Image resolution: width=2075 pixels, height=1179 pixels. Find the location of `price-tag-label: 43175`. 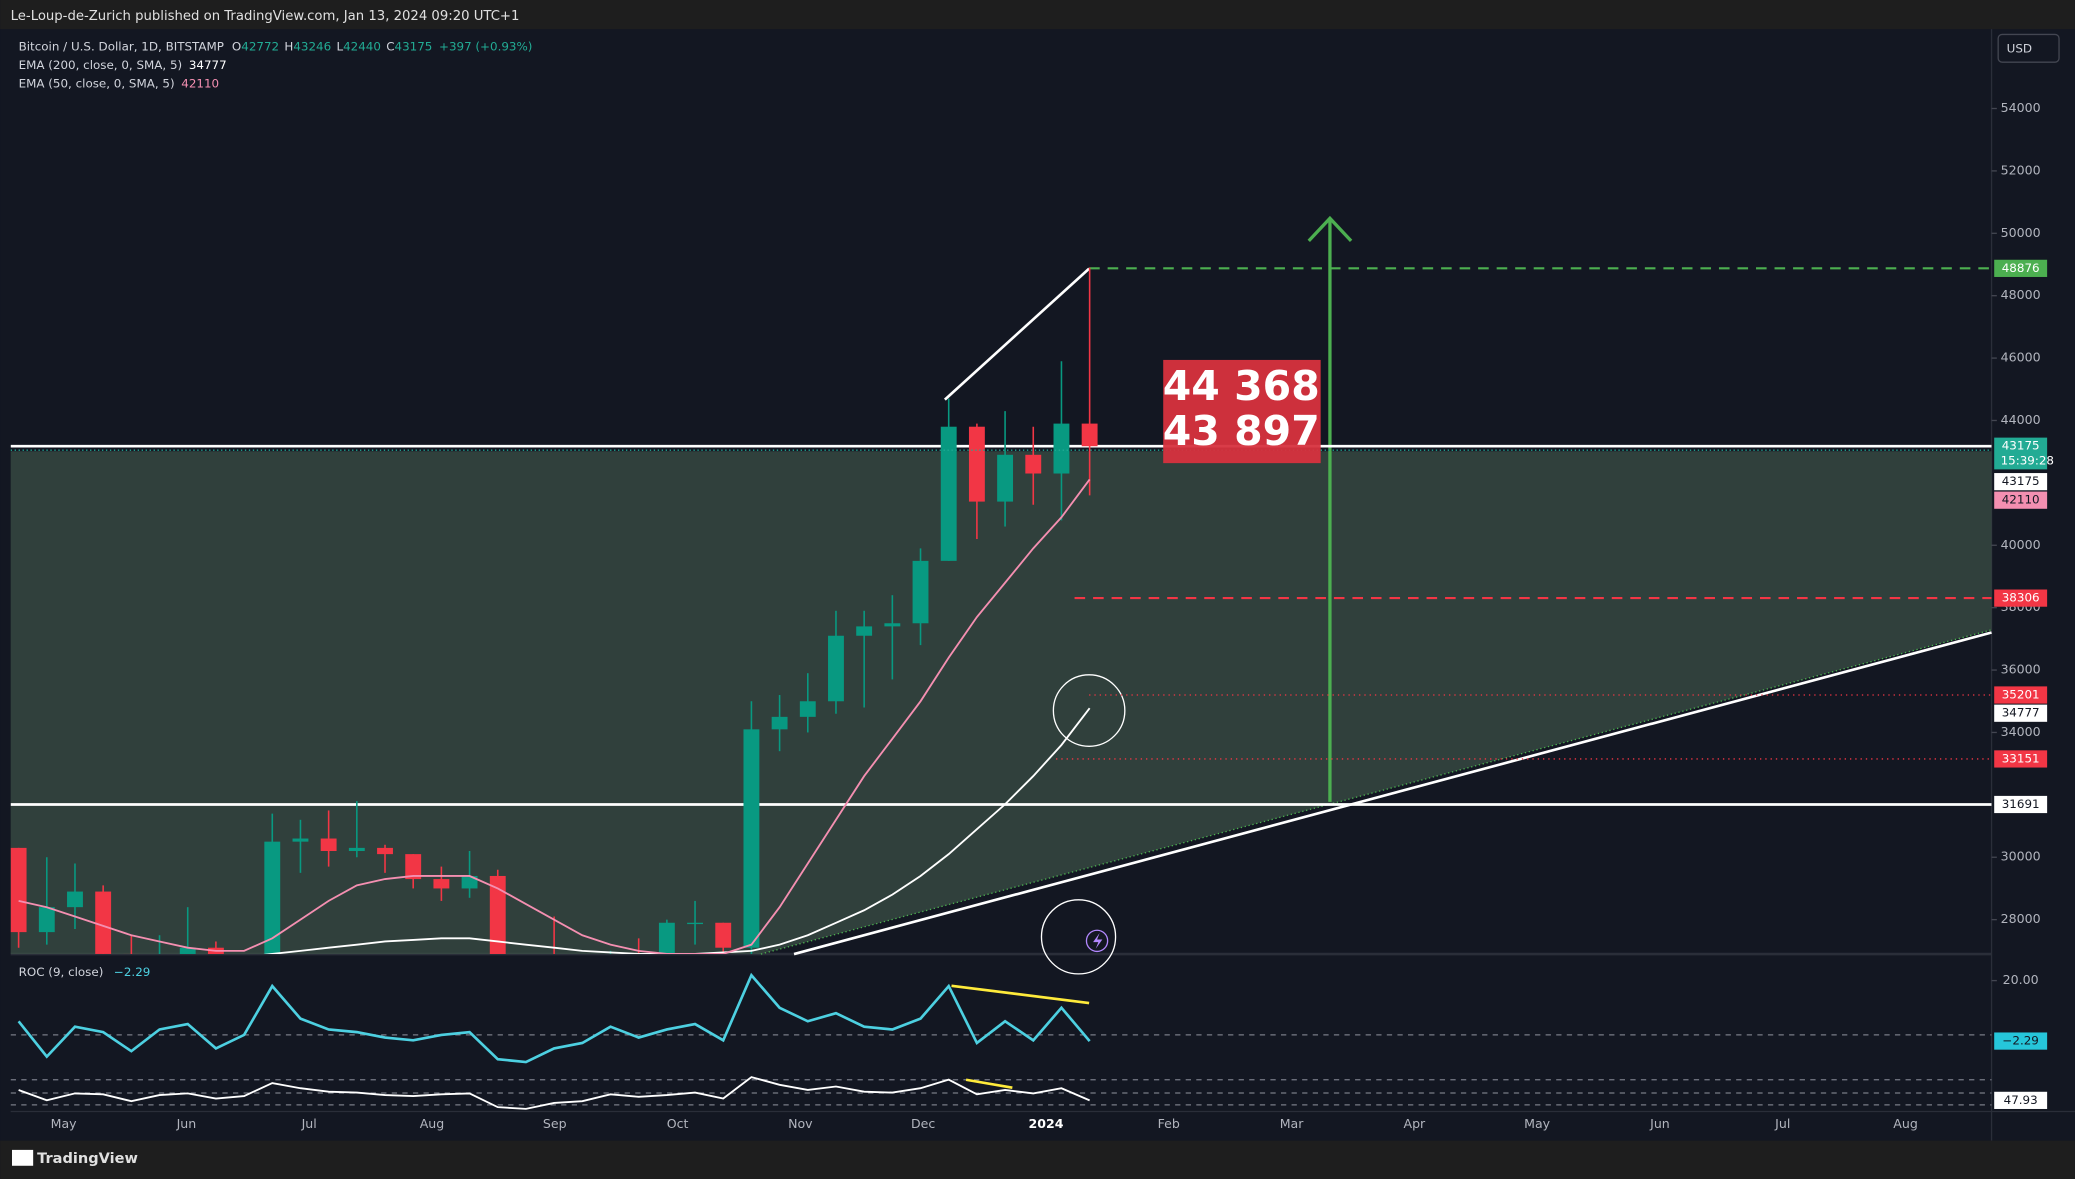

price-tag-label: 43175 is located at coordinates (2021, 481).